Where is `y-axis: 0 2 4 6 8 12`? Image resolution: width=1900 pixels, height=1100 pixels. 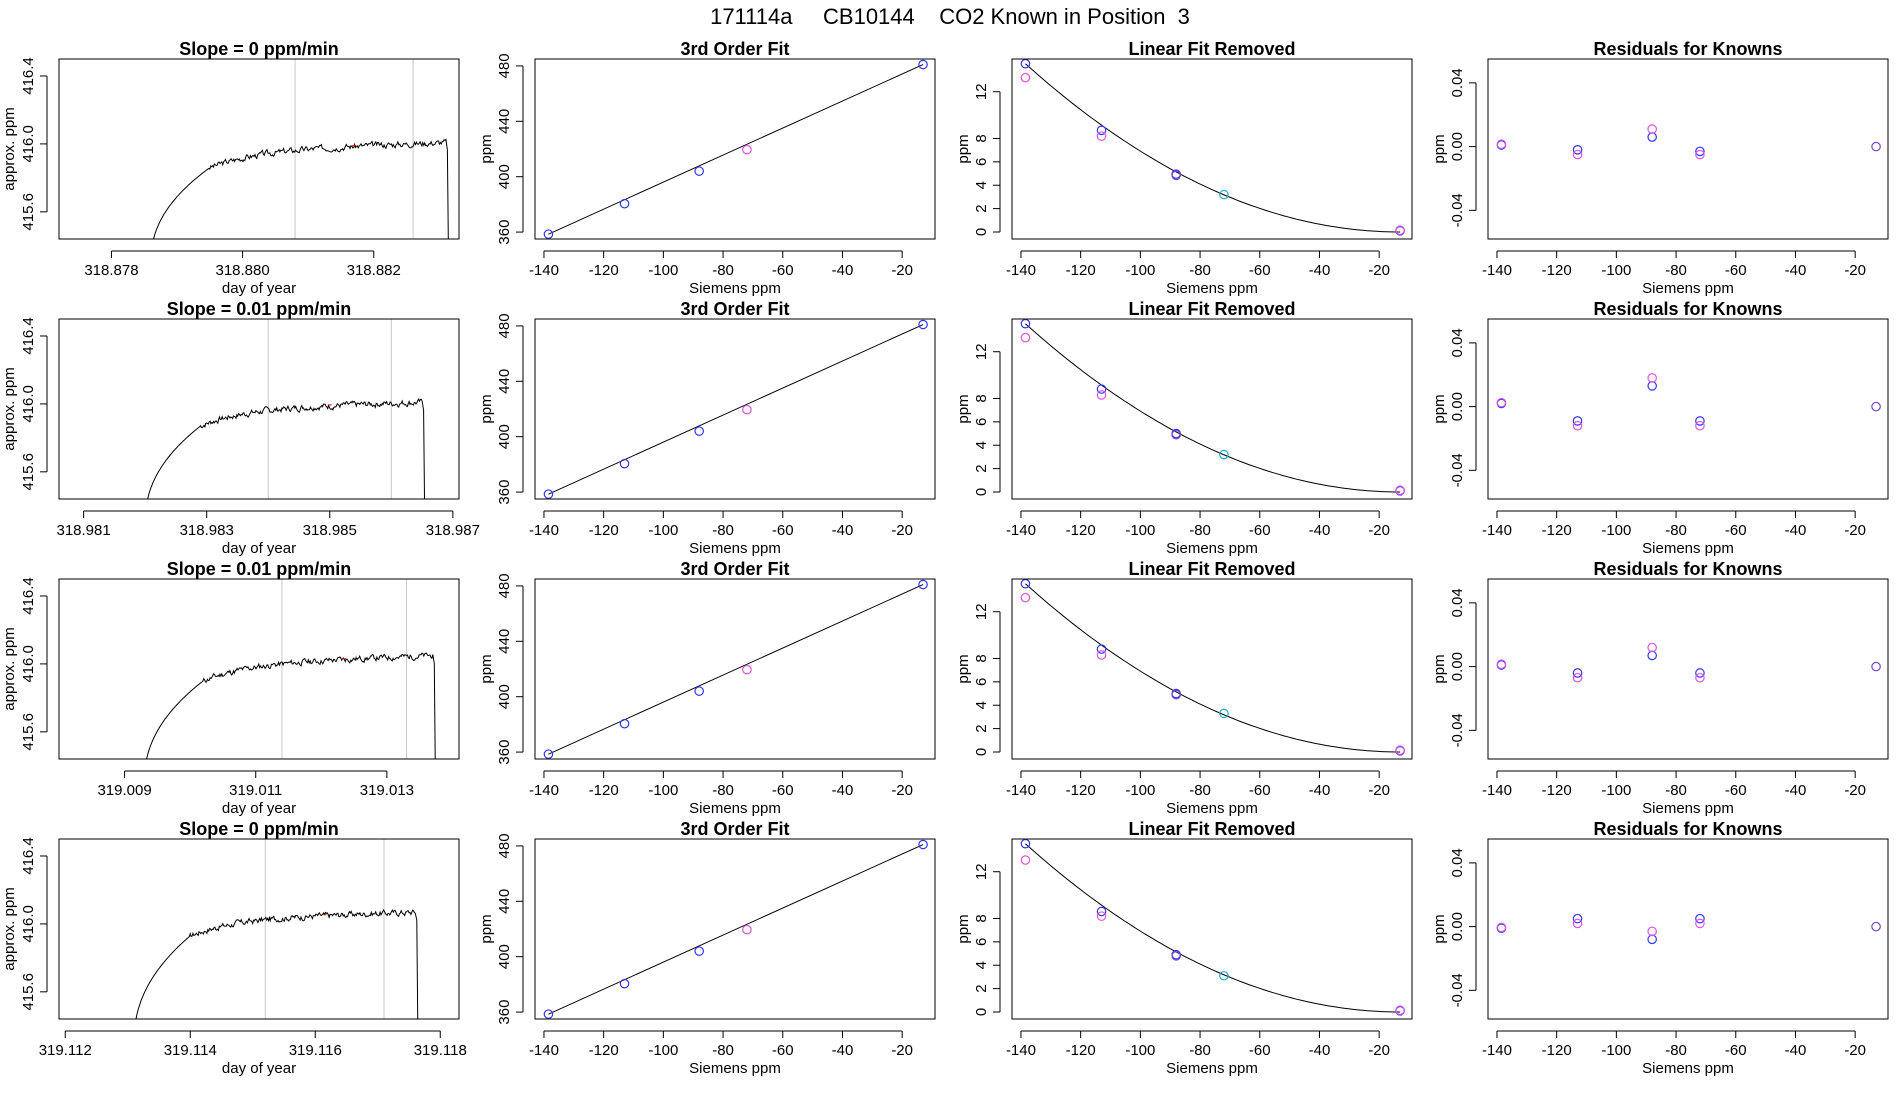 y-axis: 0 2 4 6 8 12 is located at coordinates (987, 939).